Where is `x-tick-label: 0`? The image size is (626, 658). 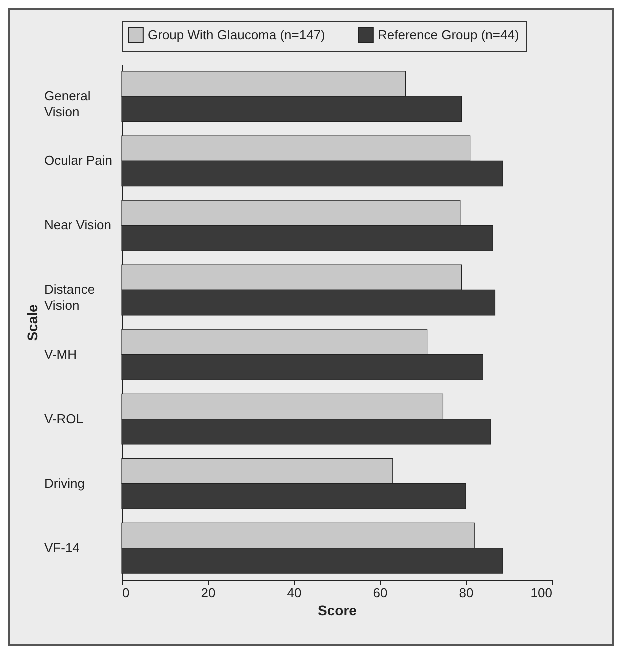
x-tick-label: 0 is located at coordinates (126, 593).